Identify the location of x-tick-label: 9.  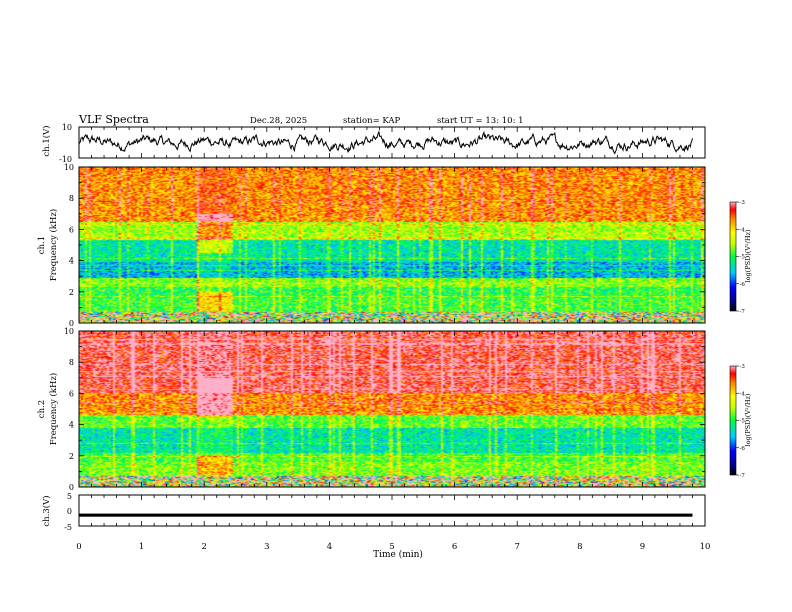
(642, 547).